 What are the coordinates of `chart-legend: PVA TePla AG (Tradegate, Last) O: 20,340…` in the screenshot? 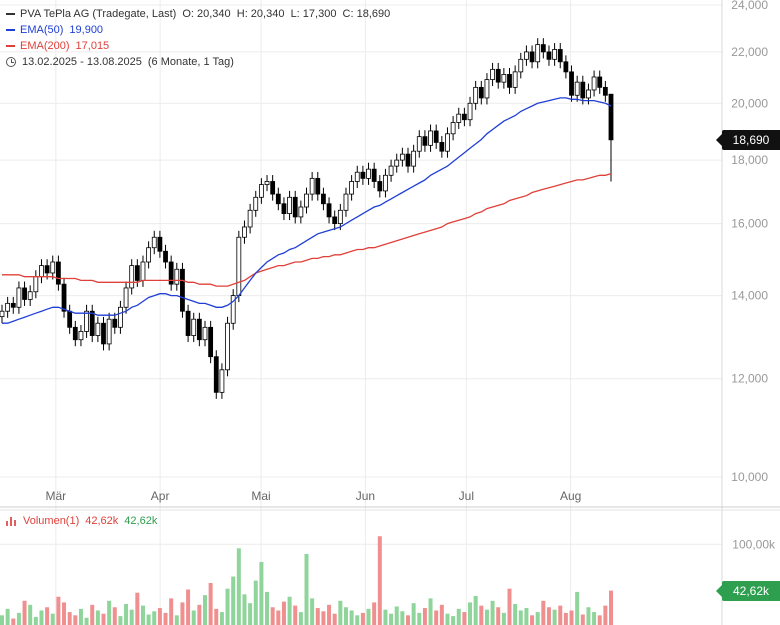 It's located at (198, 38).